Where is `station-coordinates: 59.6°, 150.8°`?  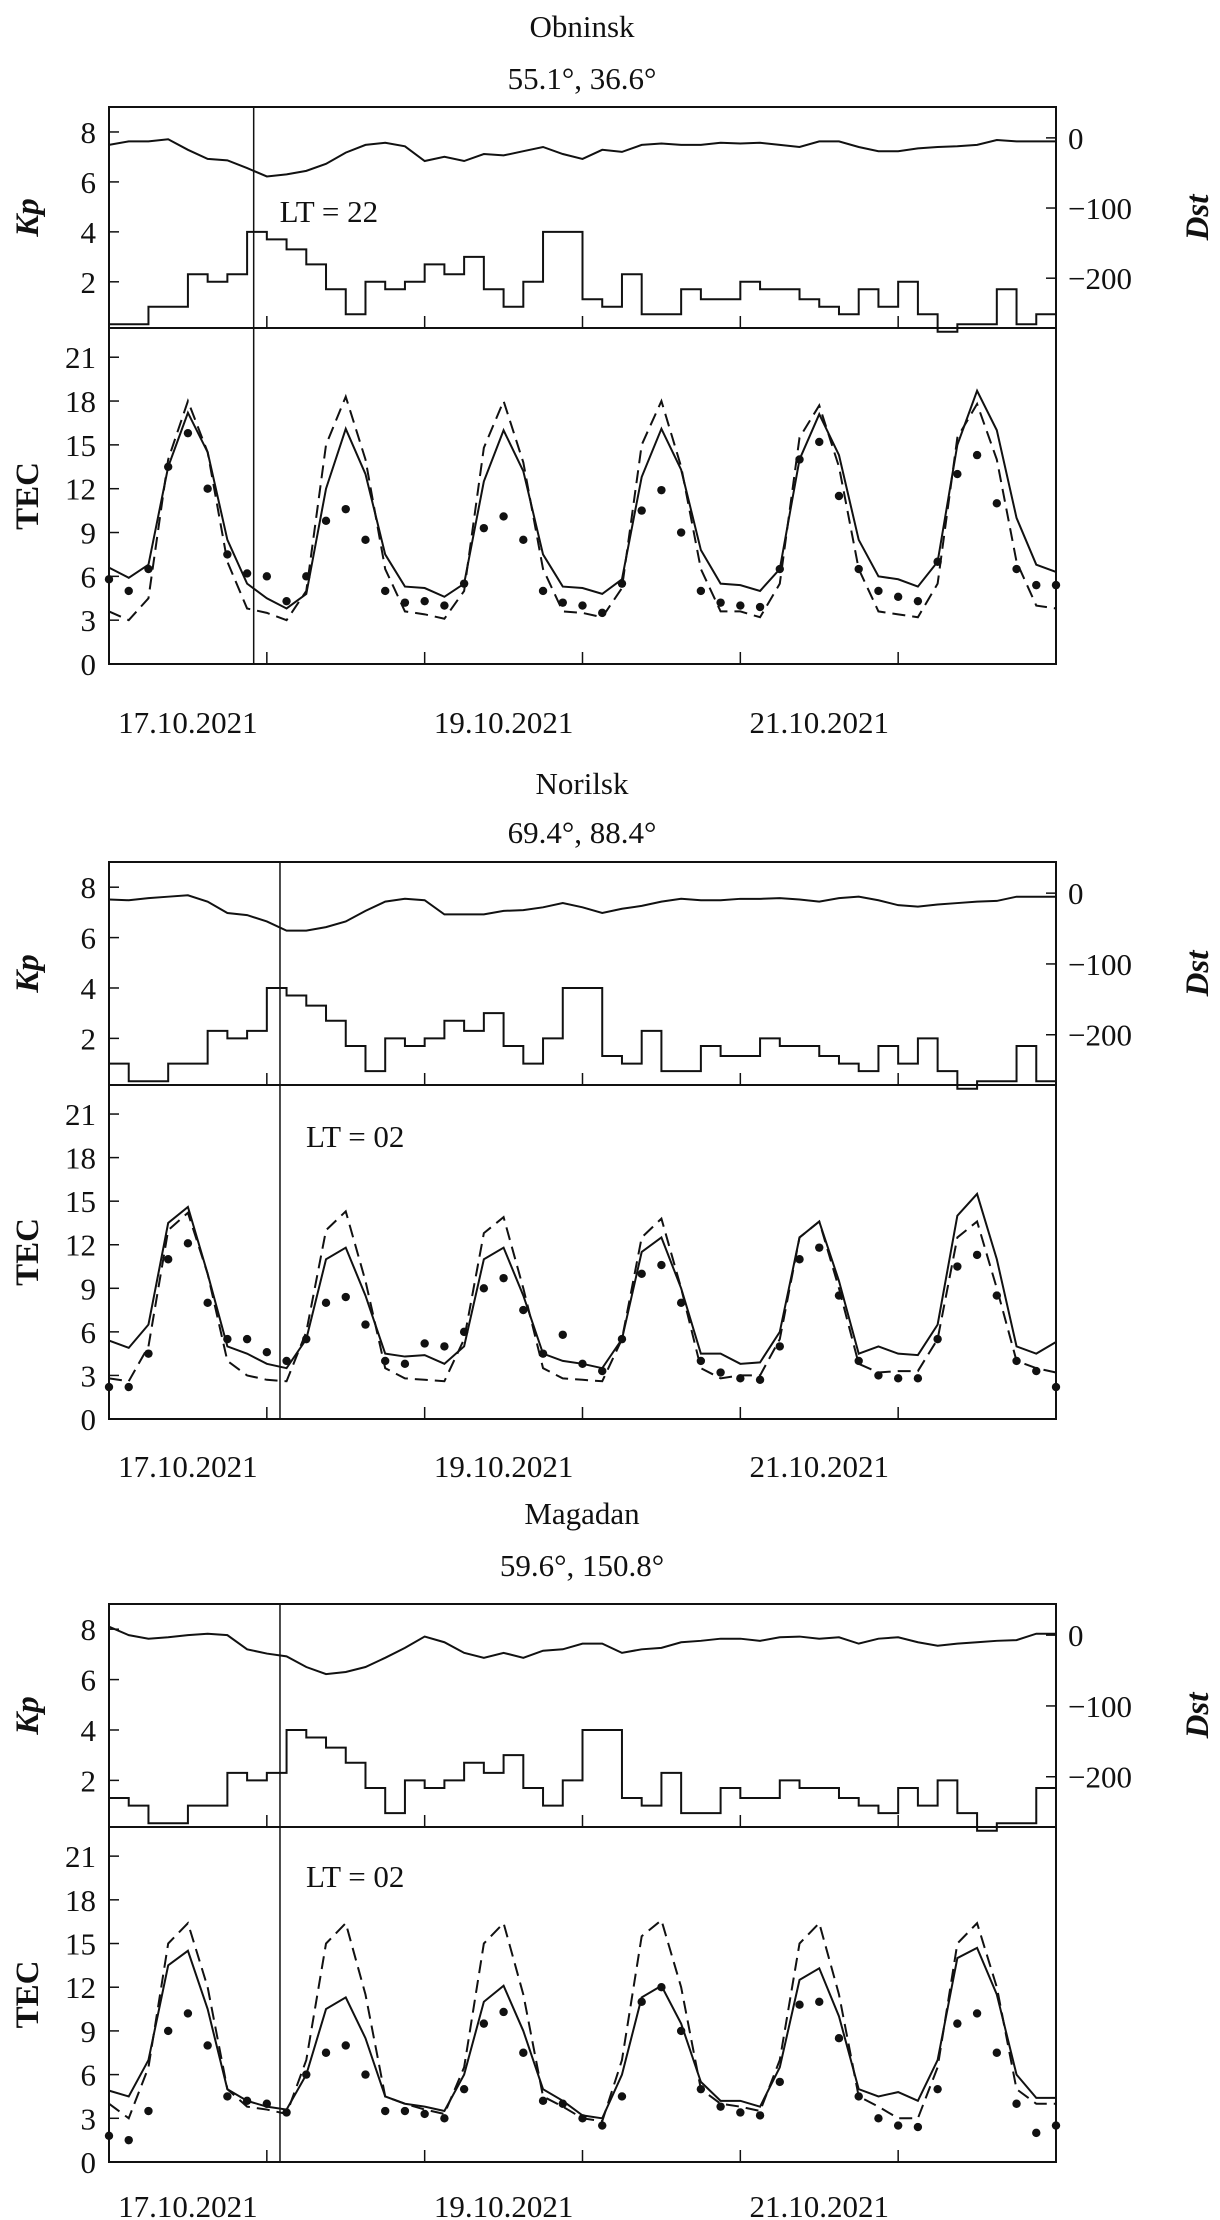 station-coordinates: 59.6°, 150.8° is located at coordinates (582, 1565).